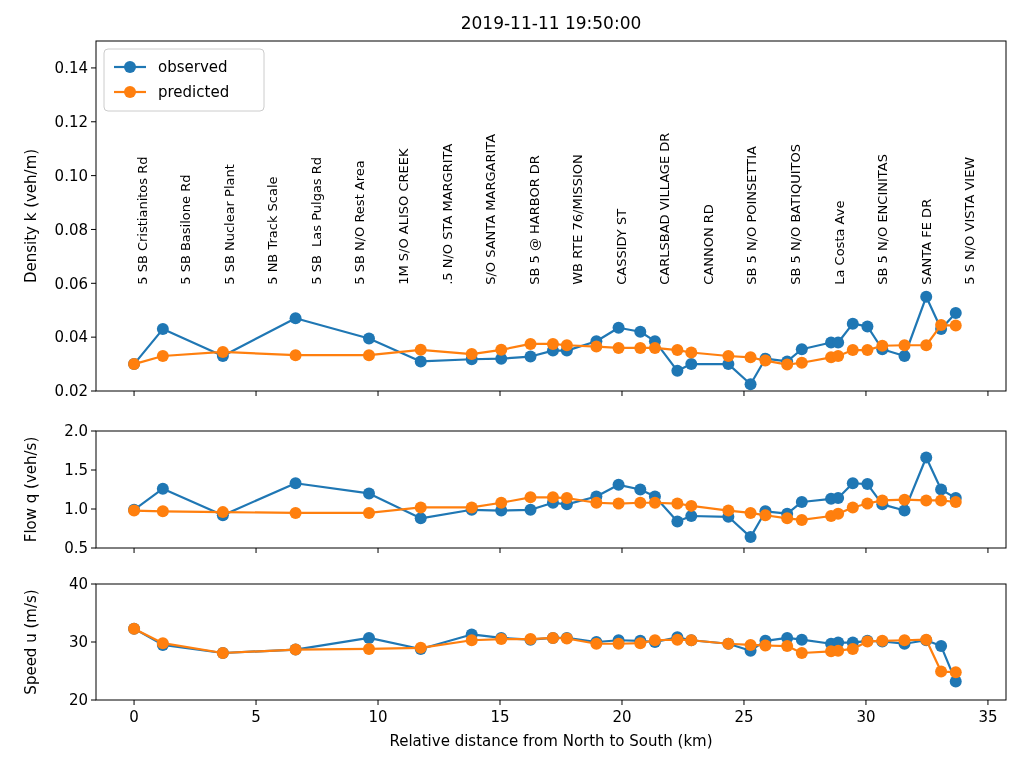 This screenshot has width=1021, height=757. What do you see at coordinates (866, 717) in the screenshot?
I see `x-tick-label: 30` at bounding box center [866, 717].